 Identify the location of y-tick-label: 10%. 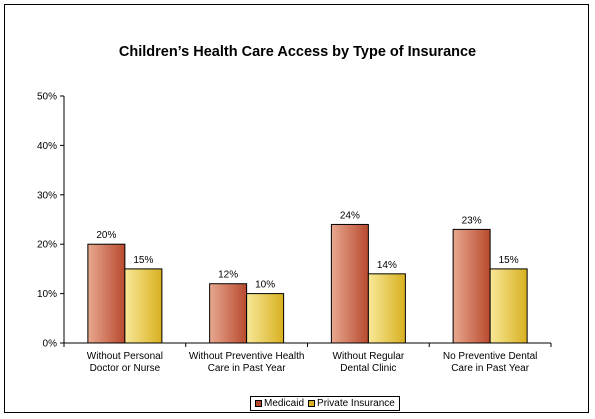
(47, 294).